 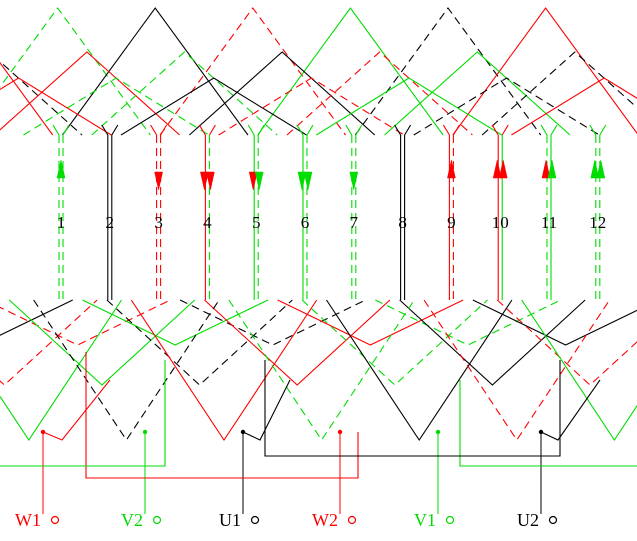 I want to click on current-arrows, so click(x=331, y=175).